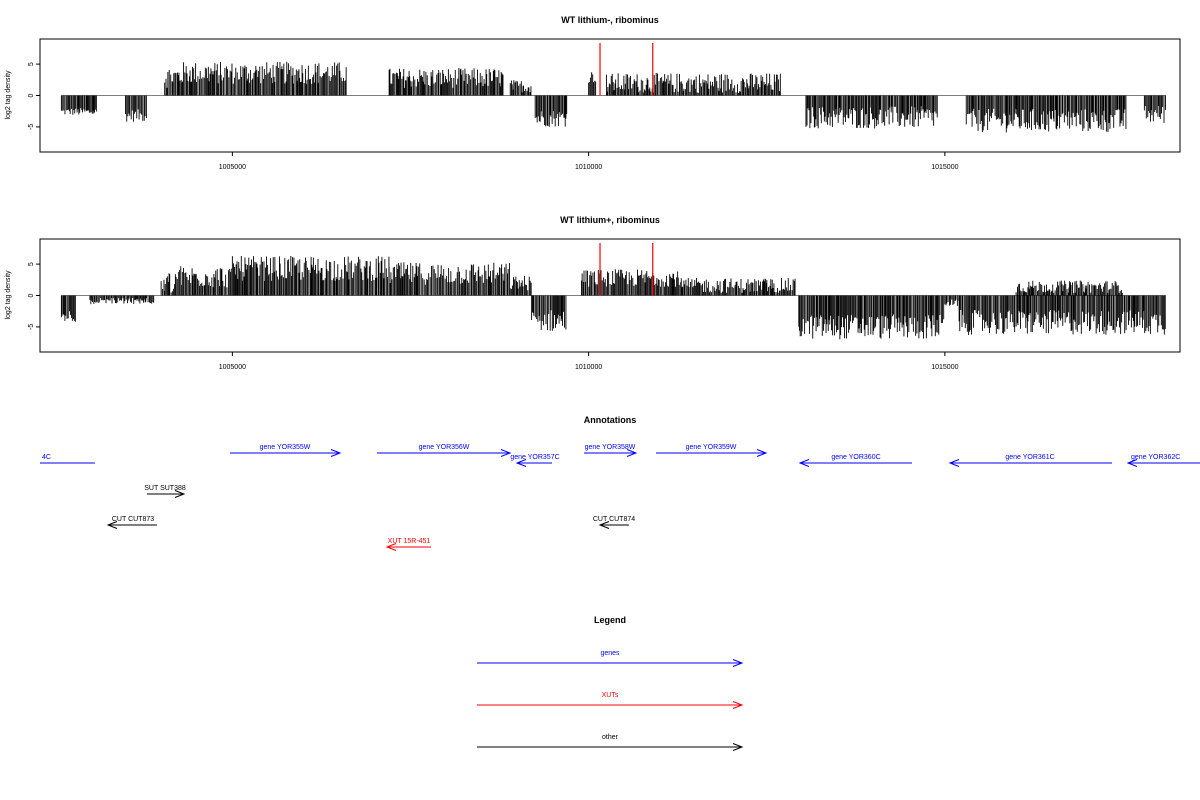 The image size is (1200, 800). I want to click on feature-label: gene YOR361C, so click(1029, 457).